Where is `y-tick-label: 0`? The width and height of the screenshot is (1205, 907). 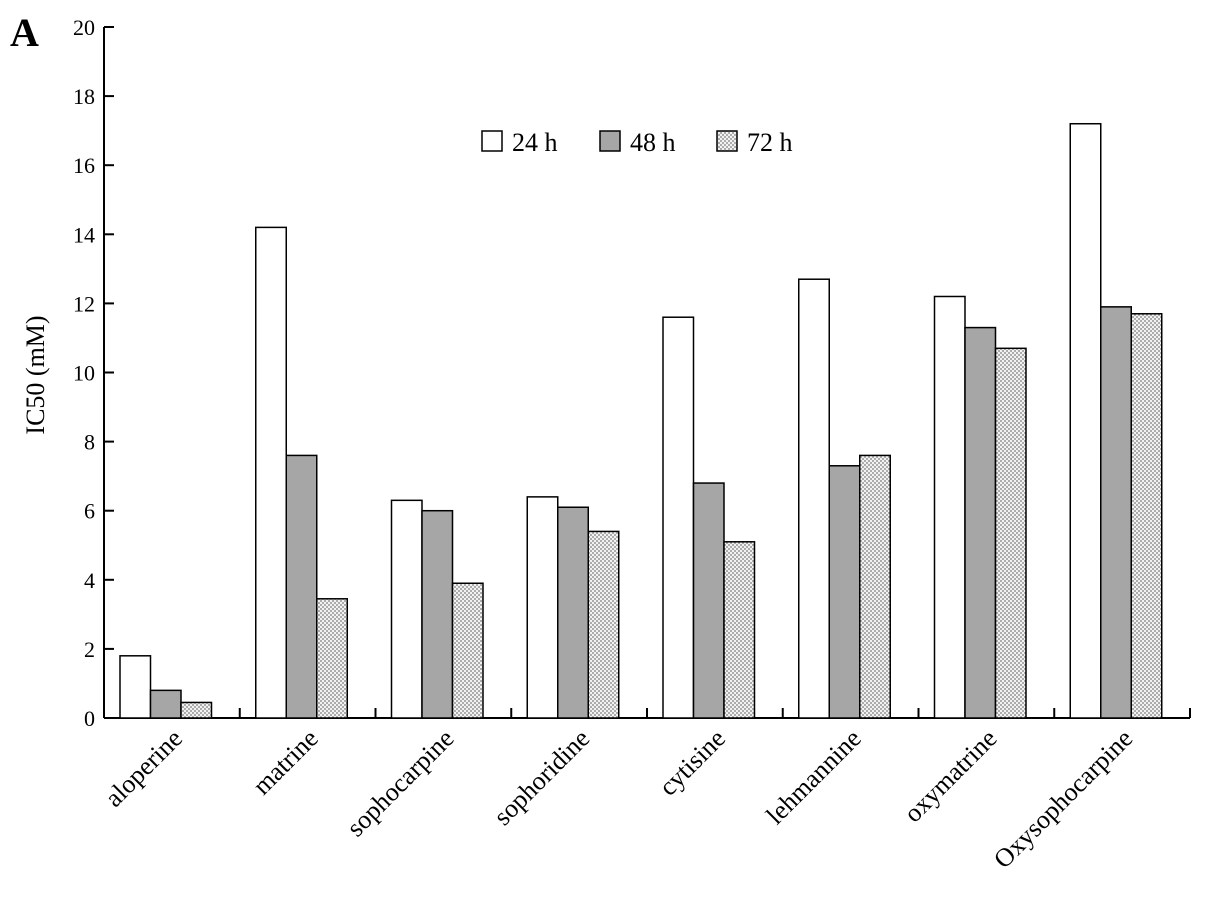
y-tick-label: 0 is located at coordinates (89, 718).